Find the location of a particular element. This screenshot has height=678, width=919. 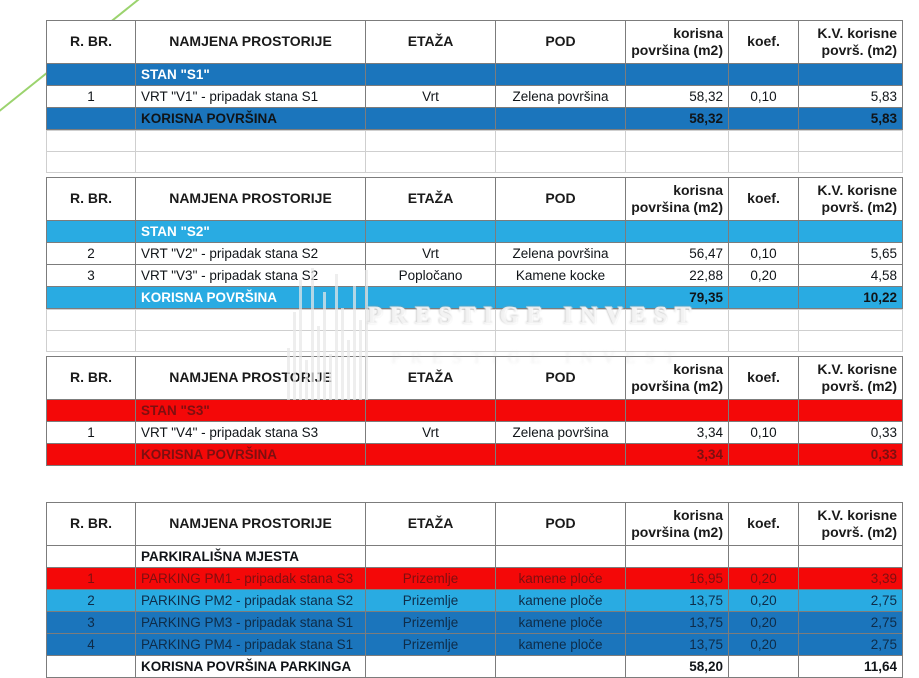

cell: Kamene kocke is located at coordinates (560, 275).